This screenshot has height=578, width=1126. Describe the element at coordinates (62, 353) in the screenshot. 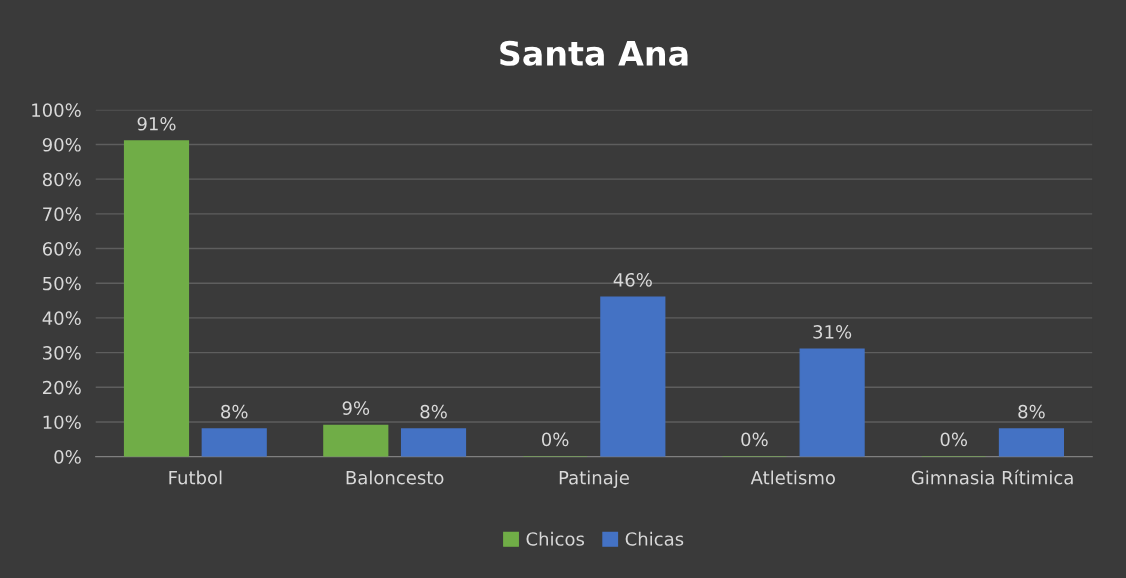

I see `y-tick-label: 30%` at that location.